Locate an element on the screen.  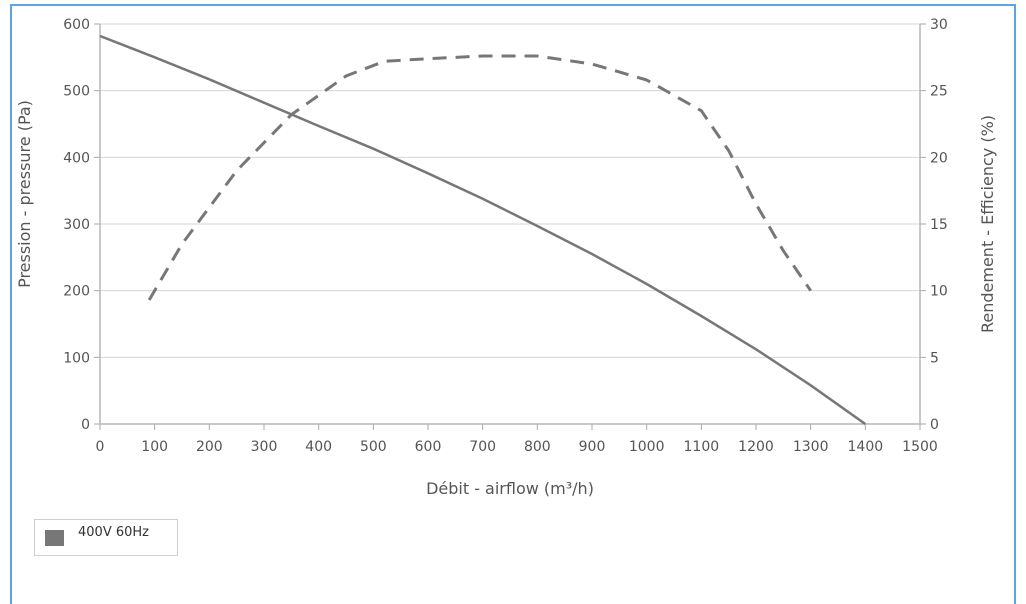
y-left-axis-title: Pression - pressure (Pa) is located at coordinates (24, 194).